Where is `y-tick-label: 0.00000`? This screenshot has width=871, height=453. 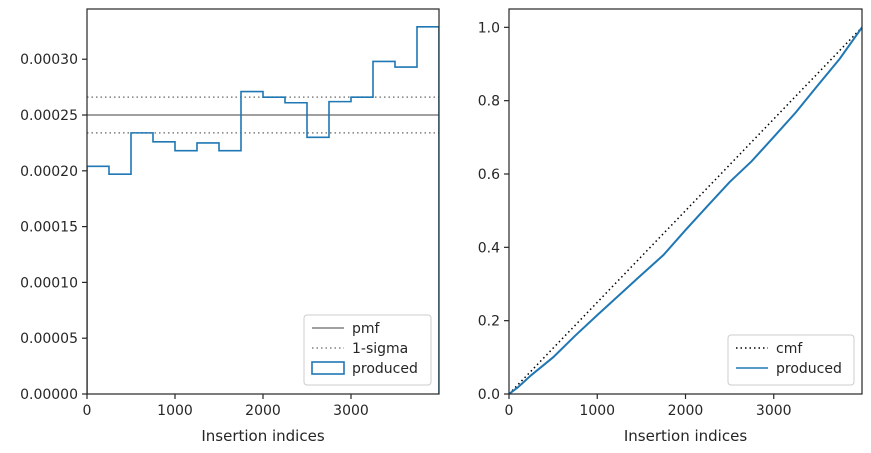
y-tick-label: 0.00000 is located at coordinates (49, 395).